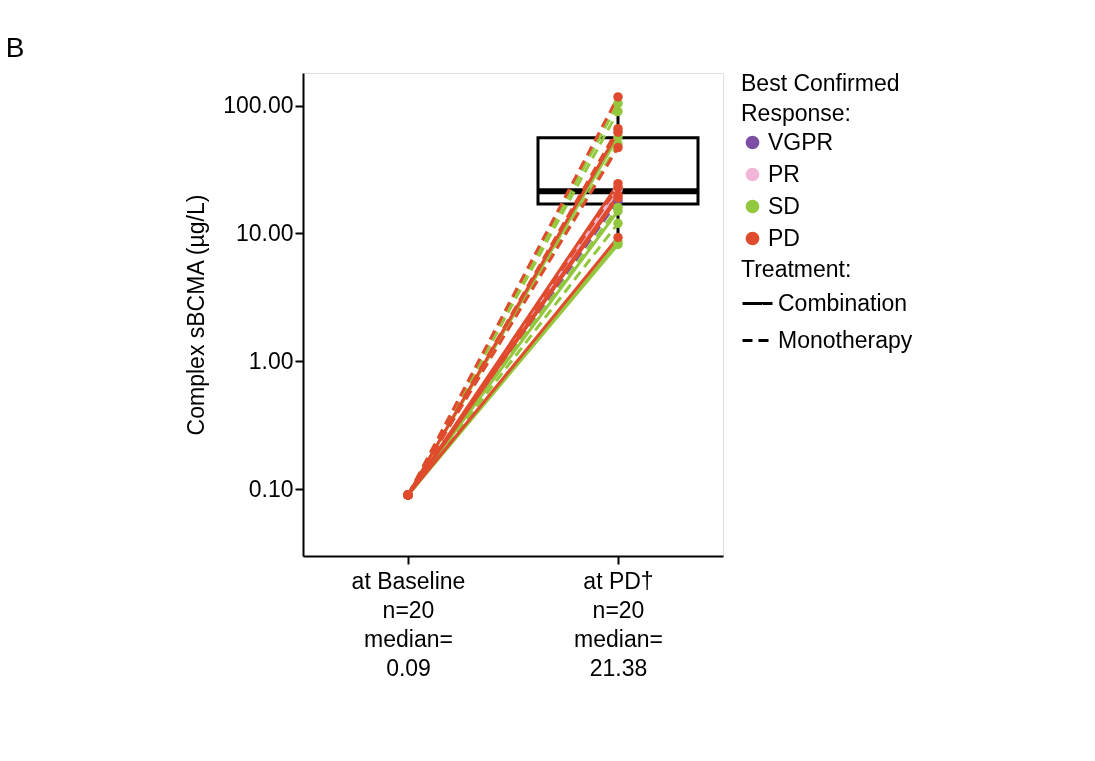 The height and width of the screenshot is (761, 1095). I want to click on text: B, so click(15, 47).